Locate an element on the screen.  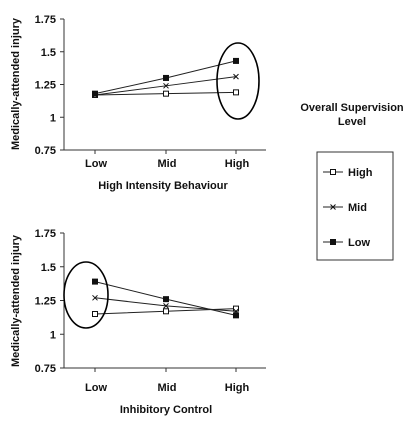
legend-label: High is located at coordinates (360, 173).